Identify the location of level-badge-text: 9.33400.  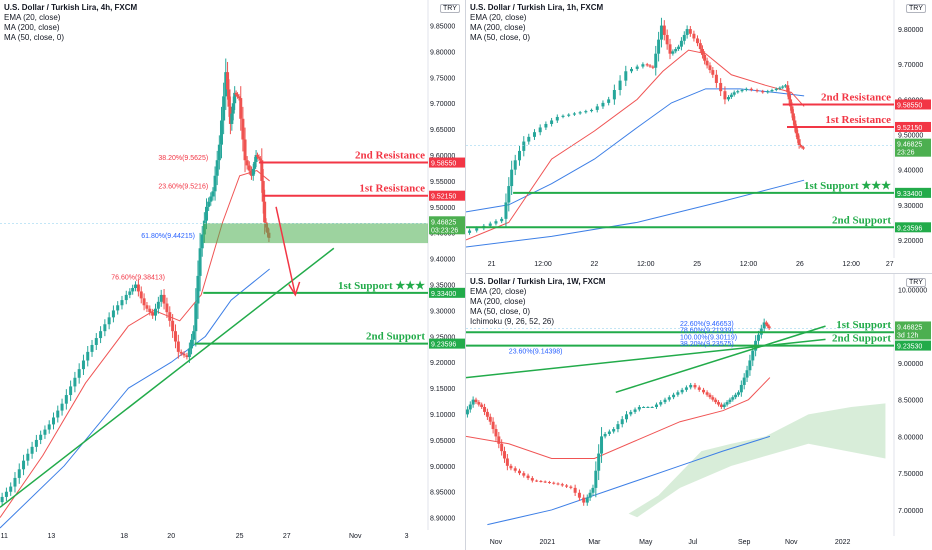
(443, 294).